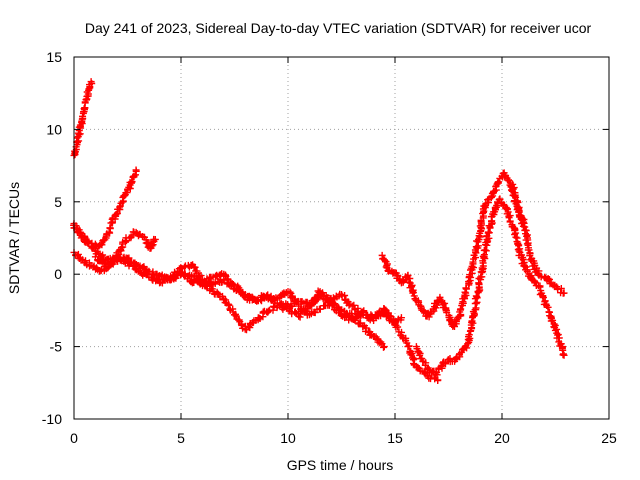  I want to click on x-tick-label: 25, so click(609, 438).